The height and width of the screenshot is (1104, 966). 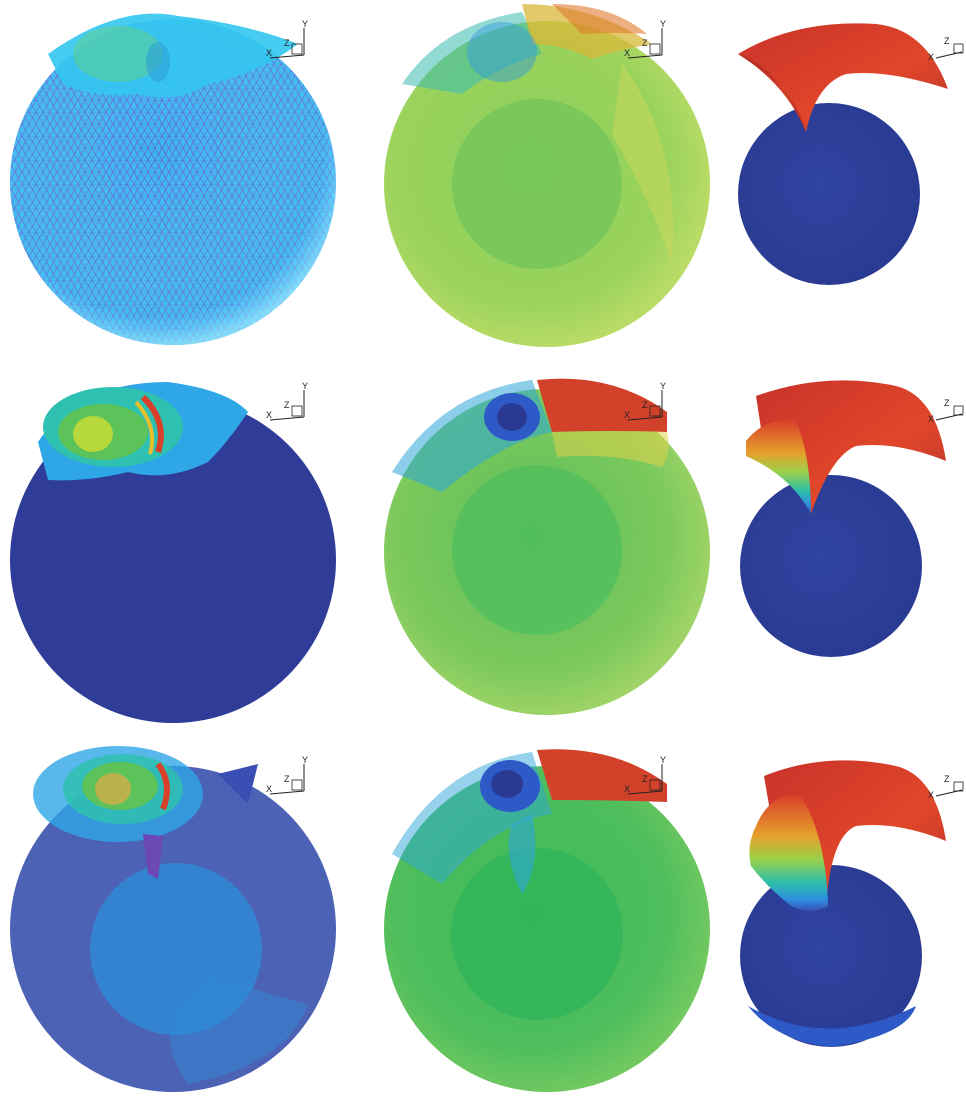 I want to click on panel-r3-c1, so click(x=173, y=921).